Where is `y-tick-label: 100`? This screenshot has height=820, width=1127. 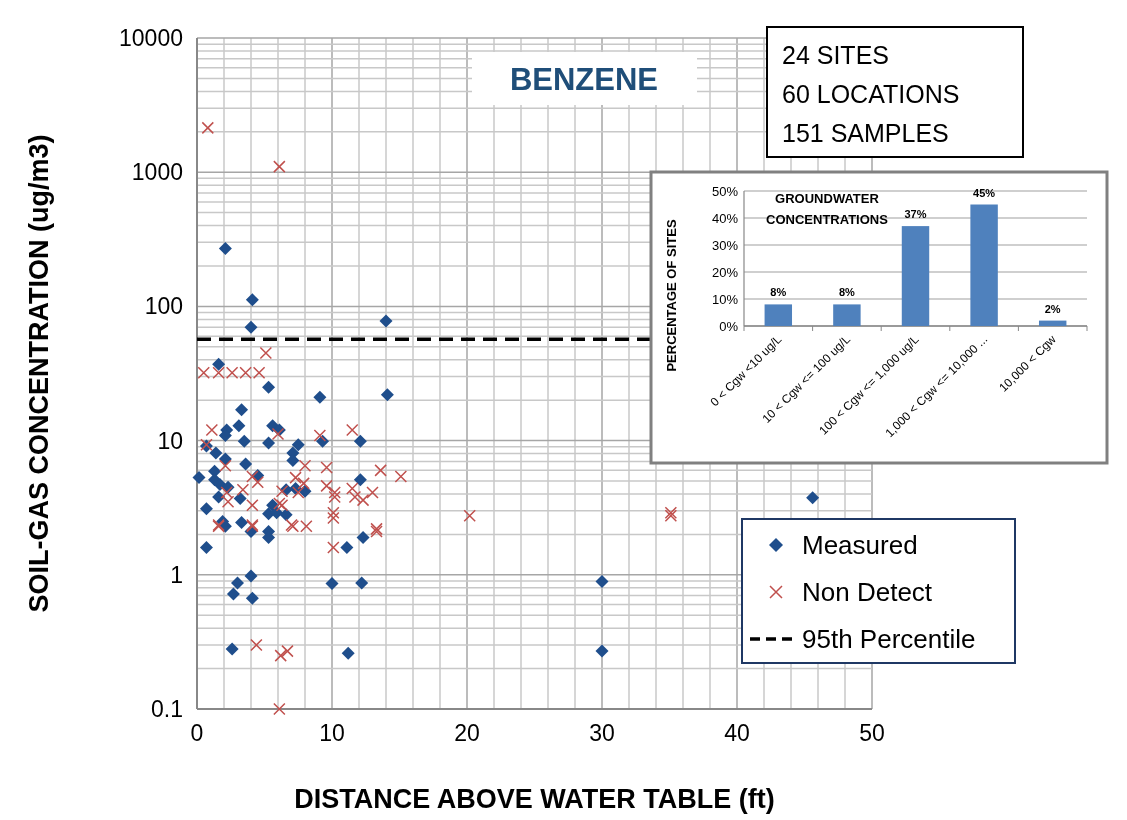
y-tick-label: 100 is located at coordinates (163, 306).